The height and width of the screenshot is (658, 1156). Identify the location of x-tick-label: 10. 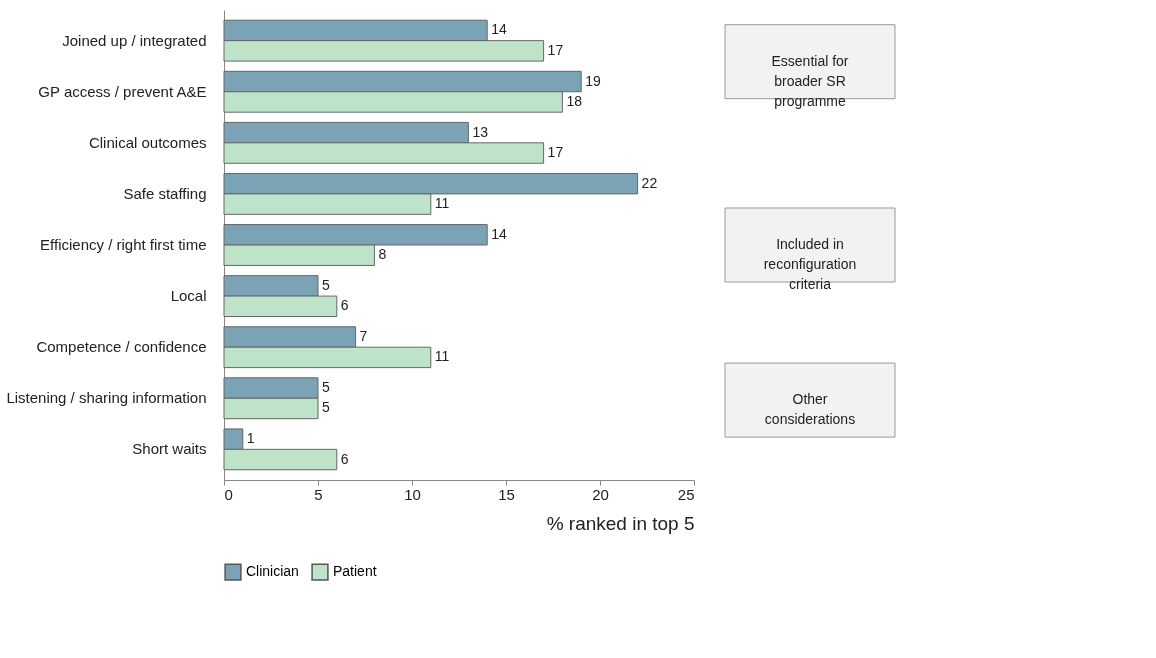
(412, 494).